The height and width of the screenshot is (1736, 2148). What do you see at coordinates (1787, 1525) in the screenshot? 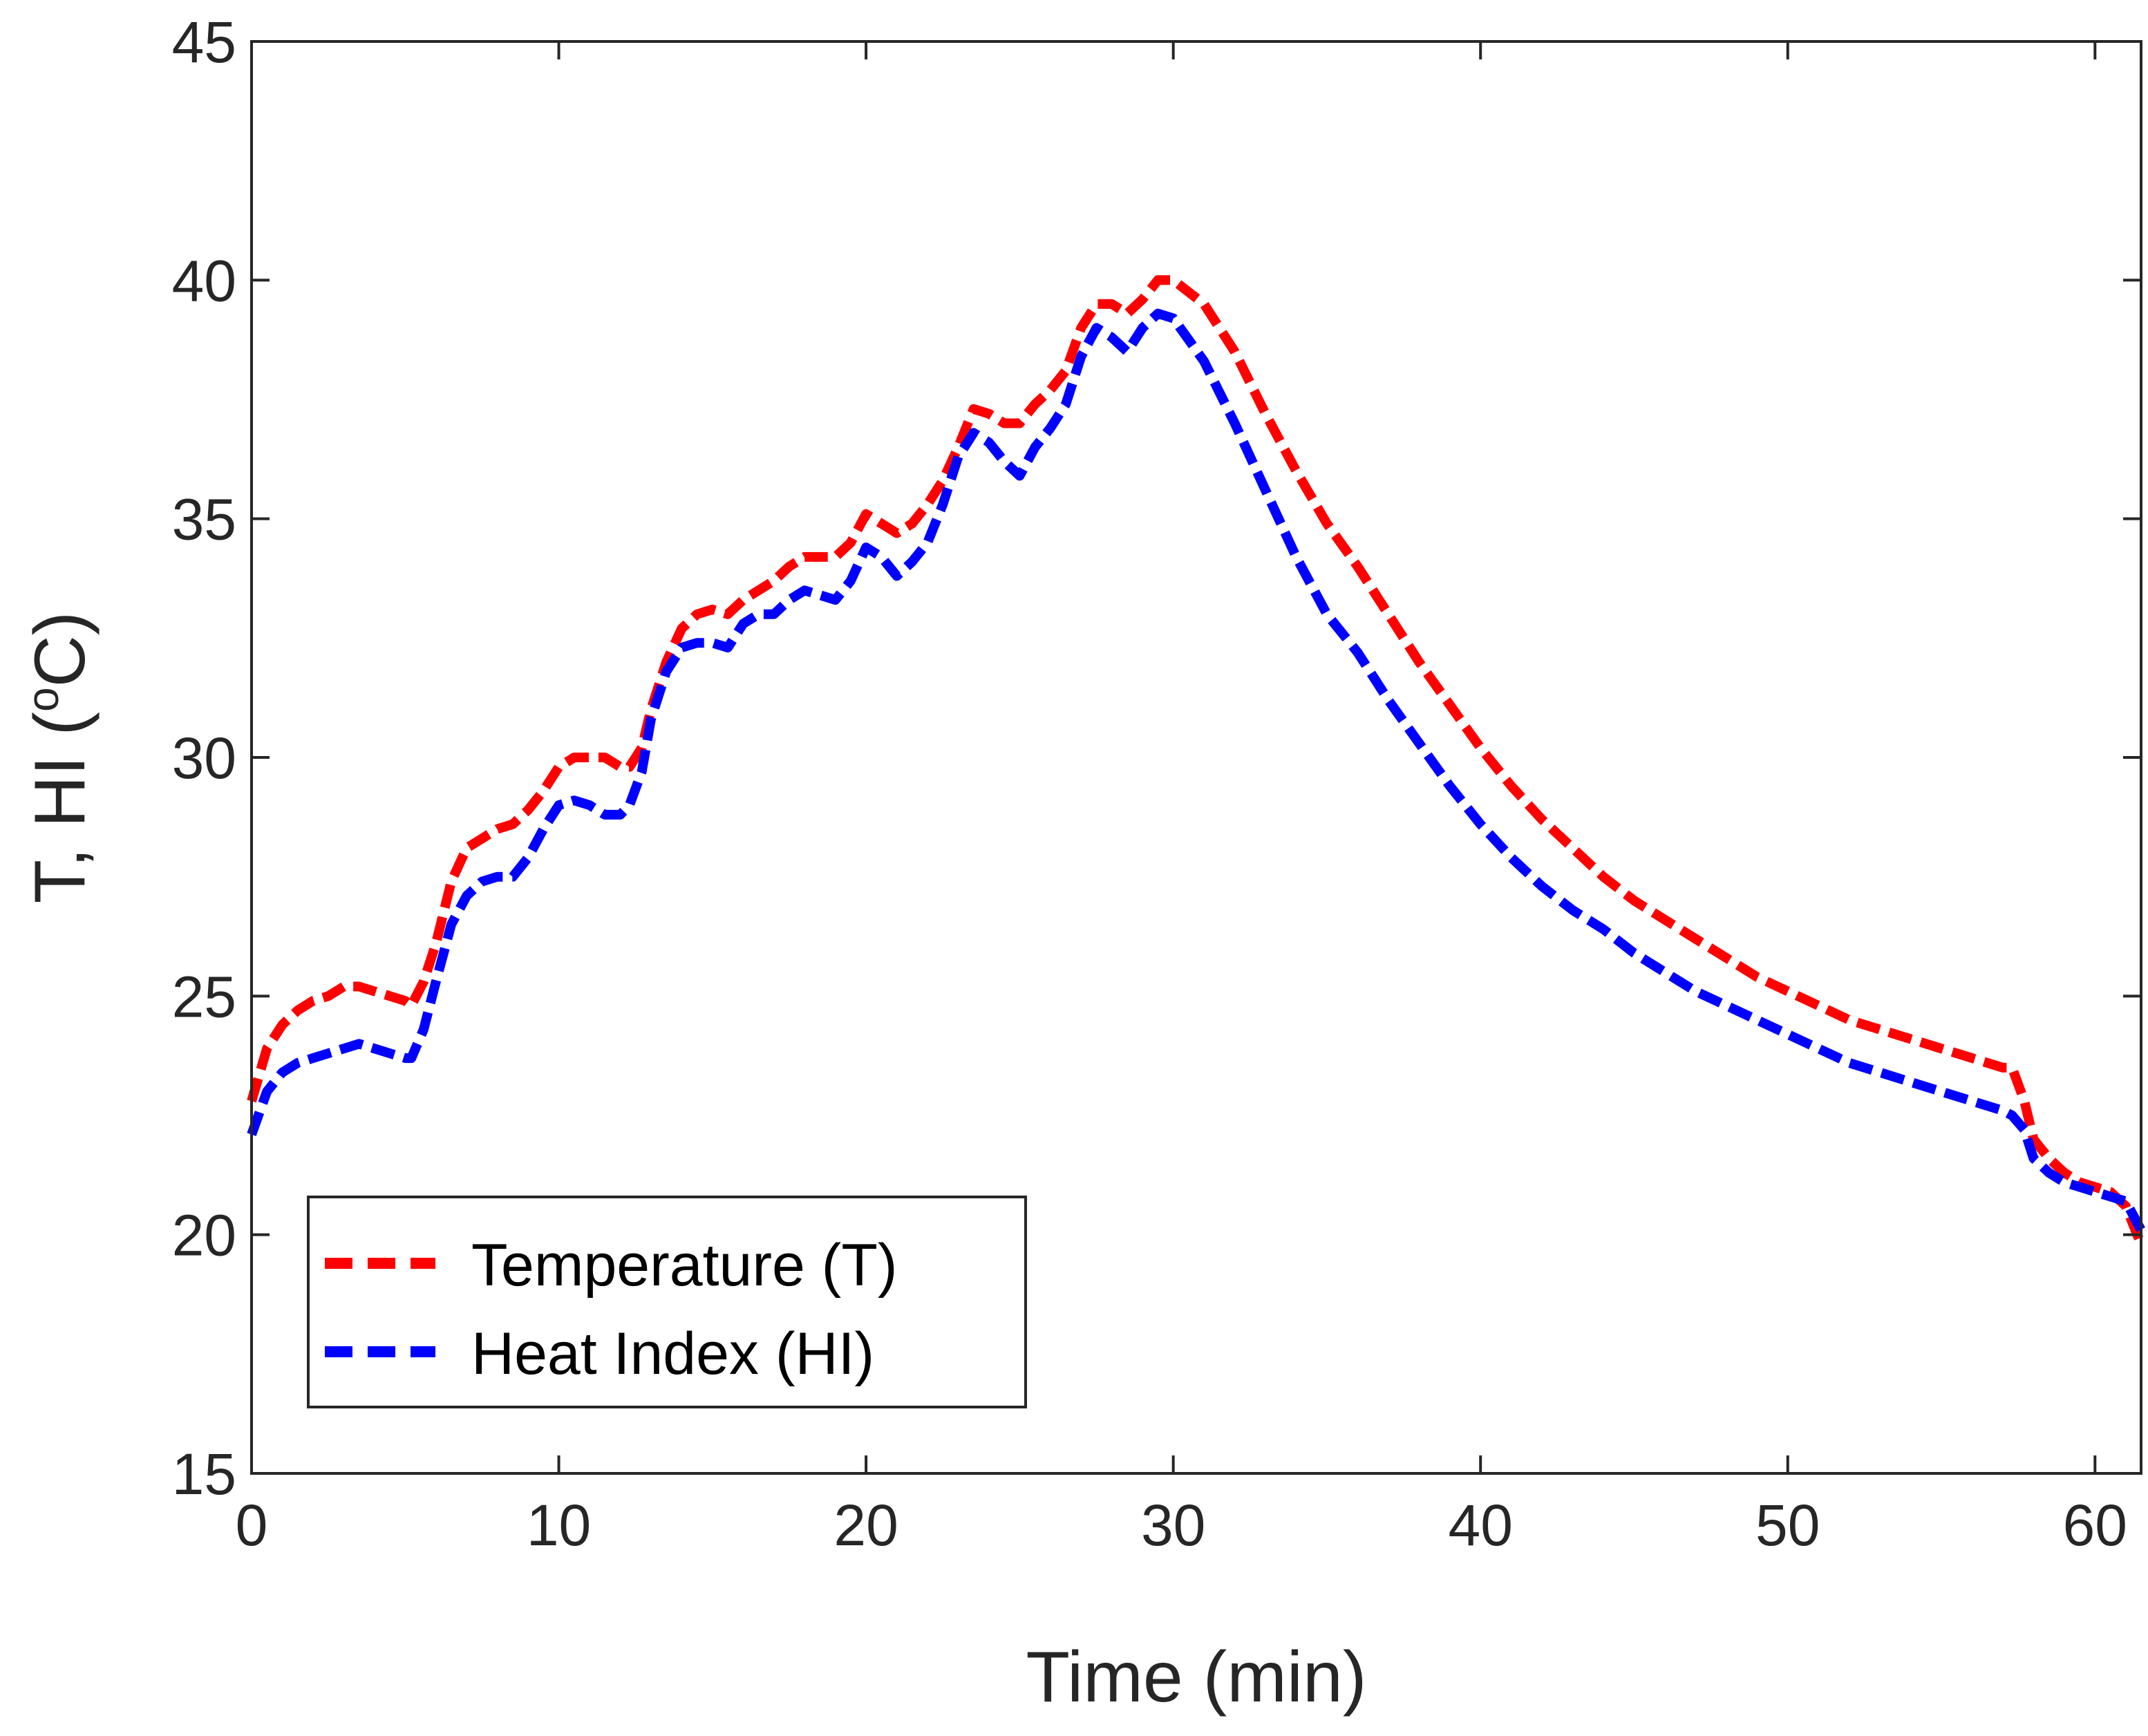
I see `x-tick-label: 50` at bounding box center [1787, 1525].